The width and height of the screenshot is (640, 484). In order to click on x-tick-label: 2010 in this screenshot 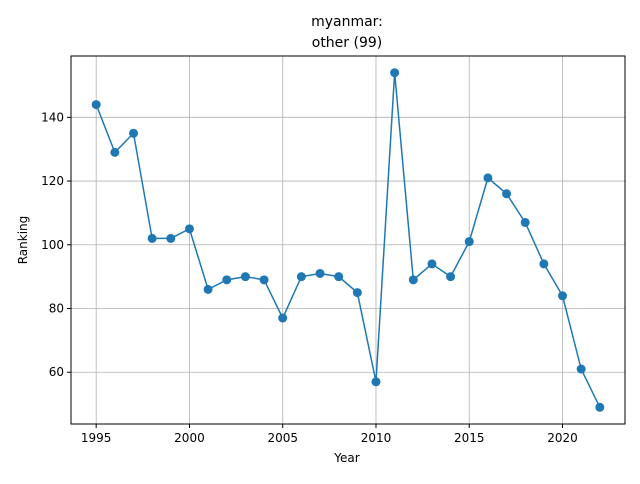, I will do `click(376, 438)`.